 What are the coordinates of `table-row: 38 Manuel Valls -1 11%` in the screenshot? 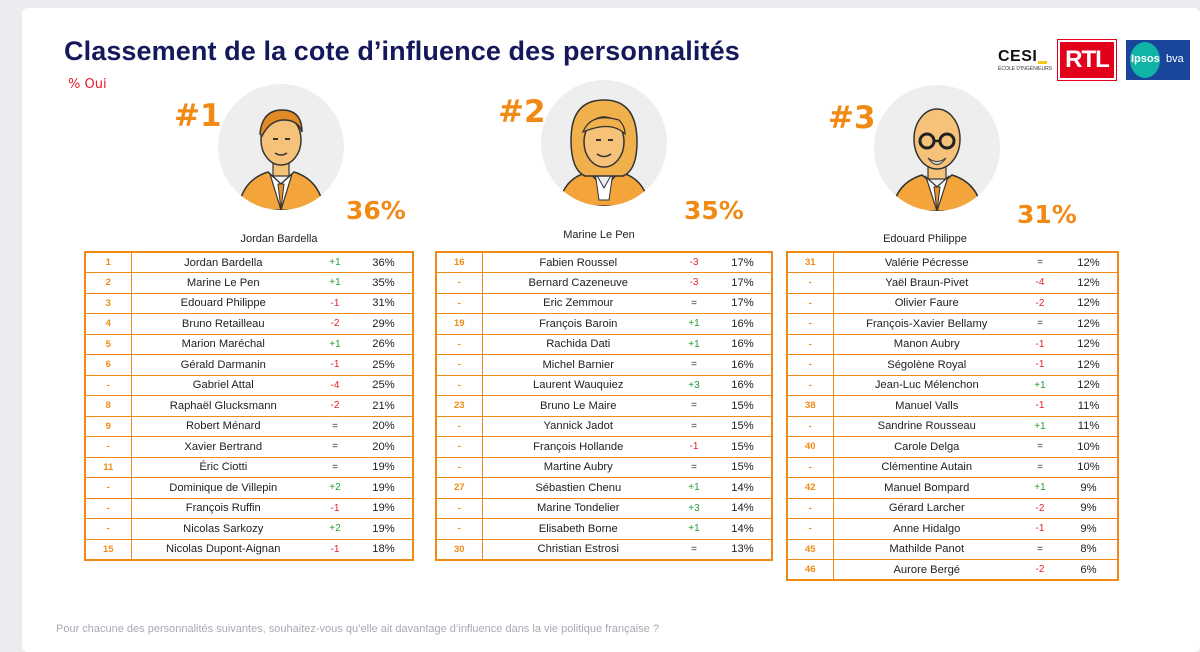 It's located at (952, 406).